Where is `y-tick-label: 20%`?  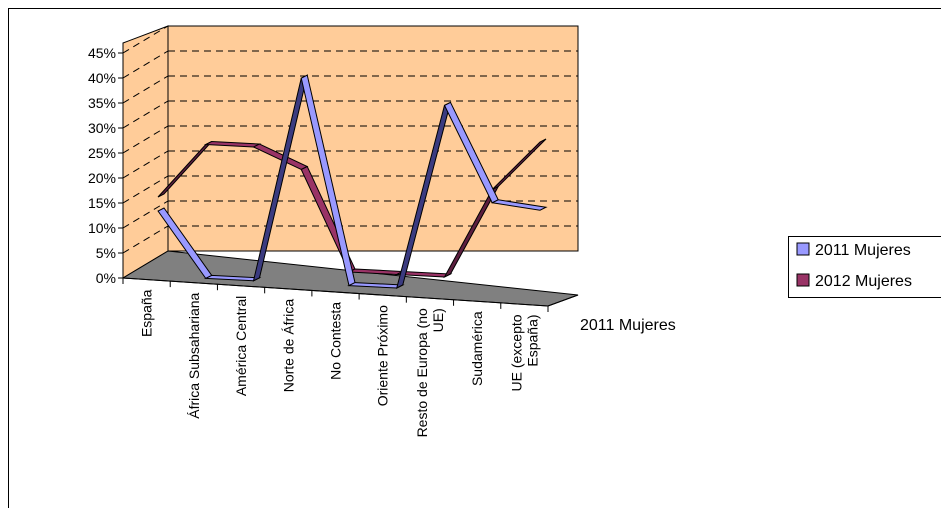
y-tick-label: 20% is located at coordinates (102, 178).